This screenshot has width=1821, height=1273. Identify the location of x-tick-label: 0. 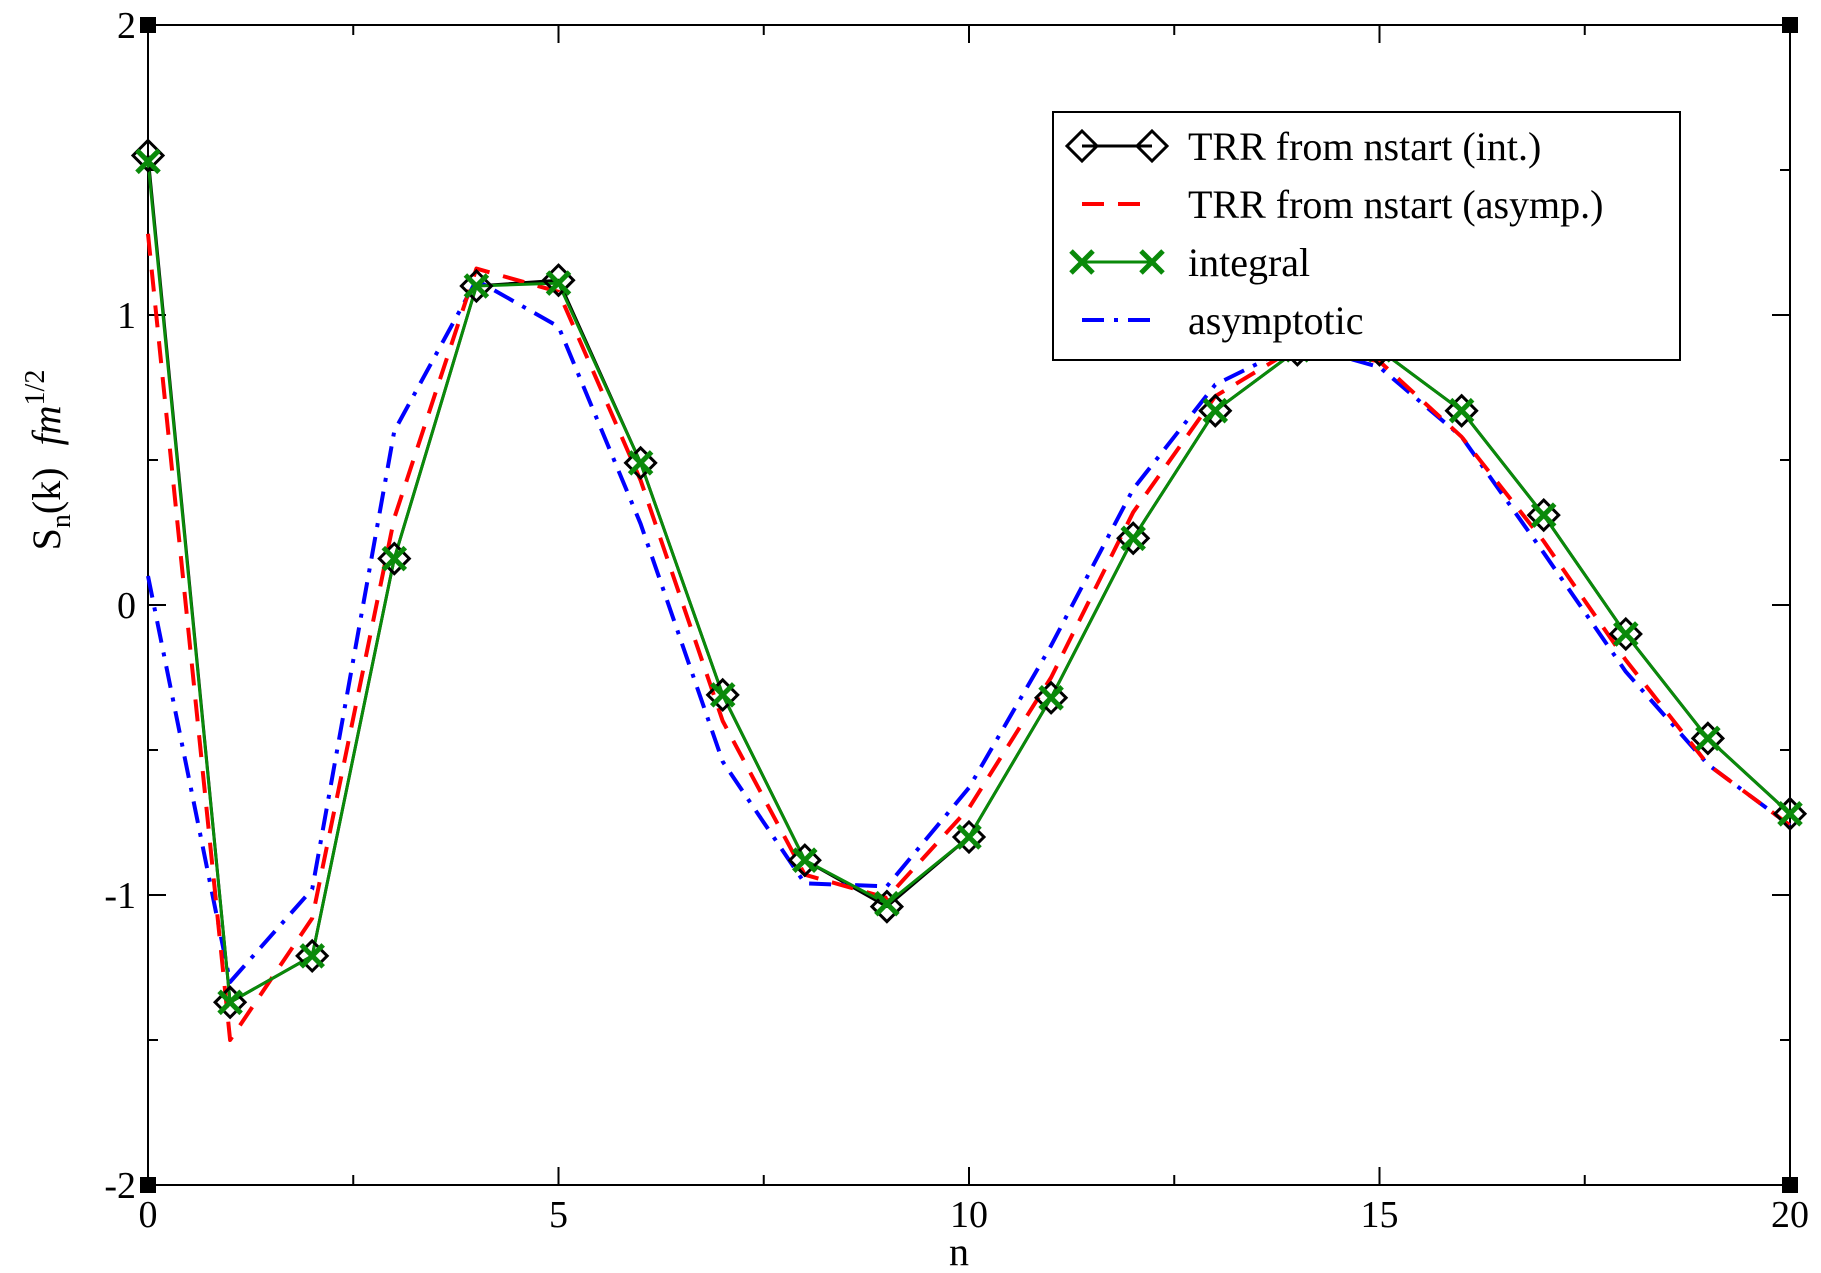
(148, 1215).